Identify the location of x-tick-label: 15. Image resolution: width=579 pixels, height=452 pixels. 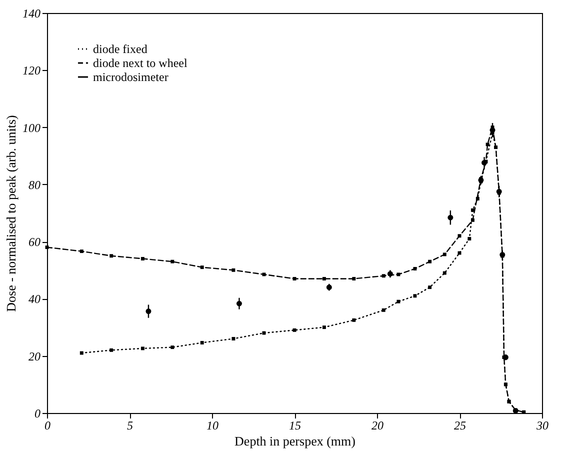
(295, 425).